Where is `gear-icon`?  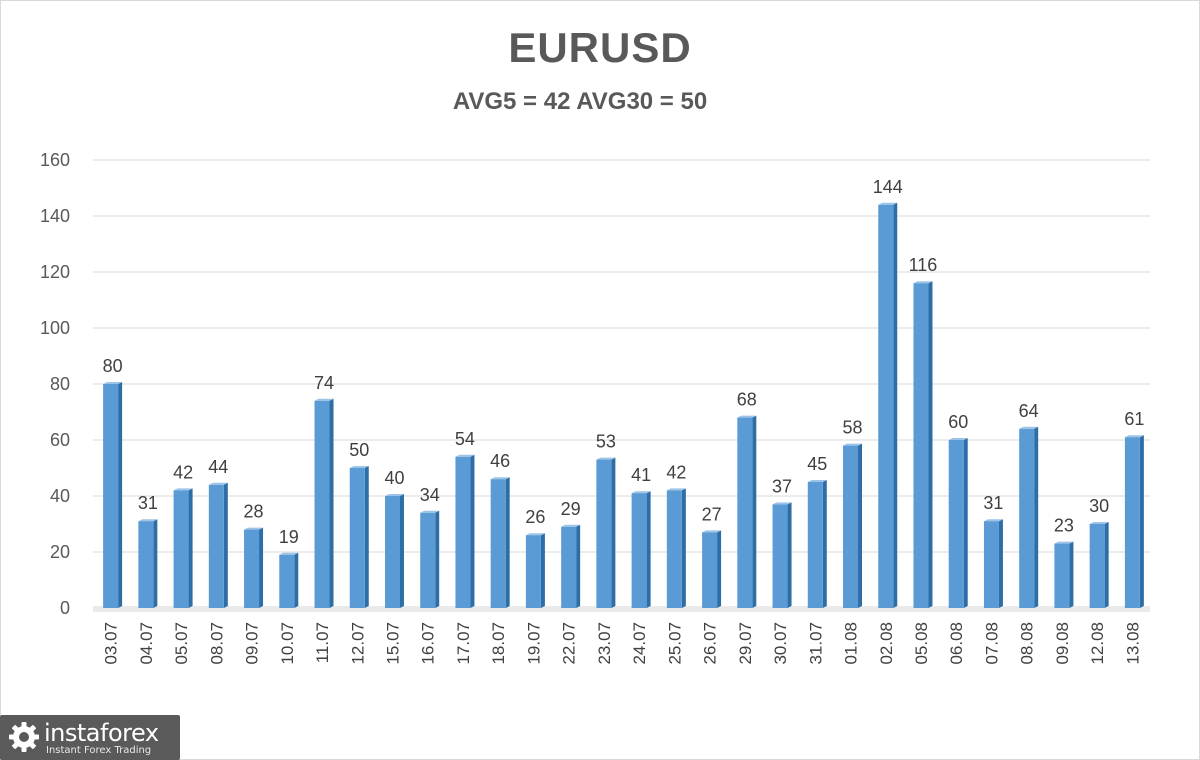 gear-icon is located at coordinates (24, 737).